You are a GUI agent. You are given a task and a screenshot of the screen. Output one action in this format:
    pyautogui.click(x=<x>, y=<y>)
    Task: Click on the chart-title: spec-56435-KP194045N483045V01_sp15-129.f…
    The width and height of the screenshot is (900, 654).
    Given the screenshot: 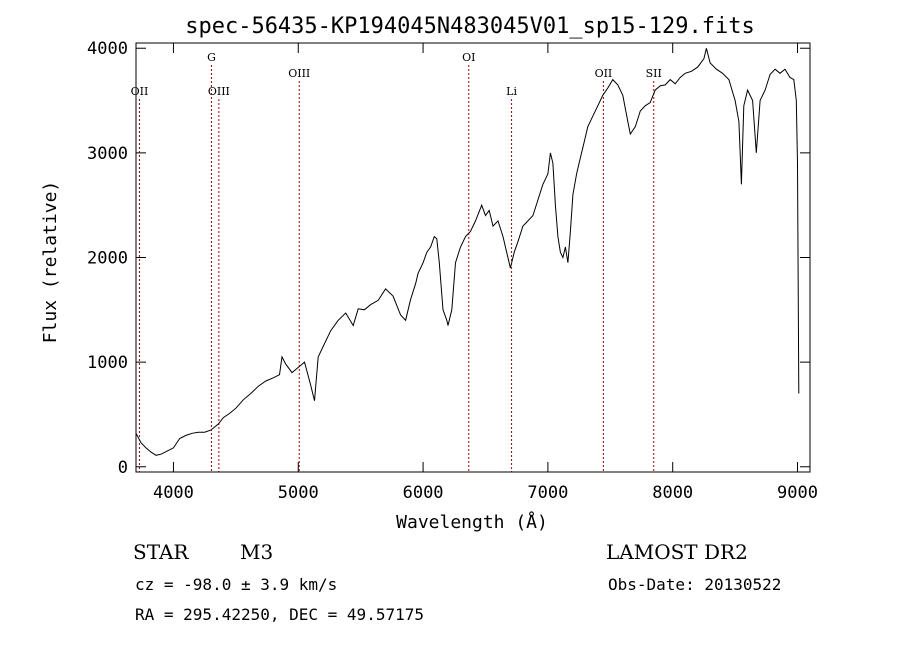 What is the action you would take?
    pyautogui.click(x=470, y=26)
    